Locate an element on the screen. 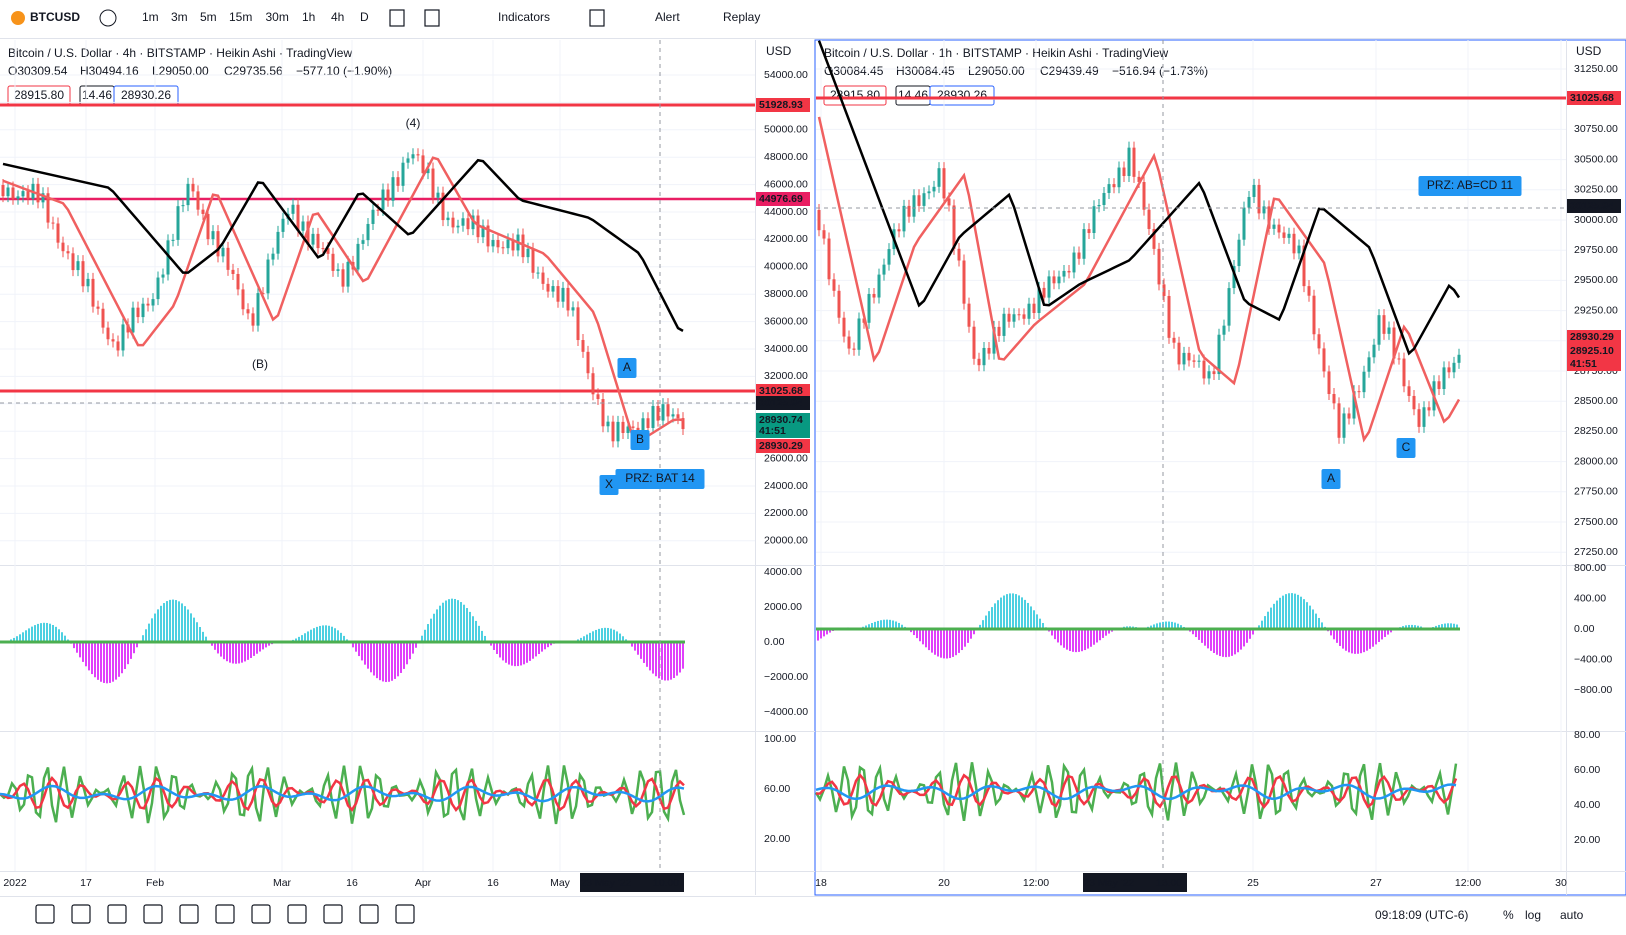 This screenshot has height=935, width=1626. time-axis-label: 12:00 is located at coordinates (1468, 883).